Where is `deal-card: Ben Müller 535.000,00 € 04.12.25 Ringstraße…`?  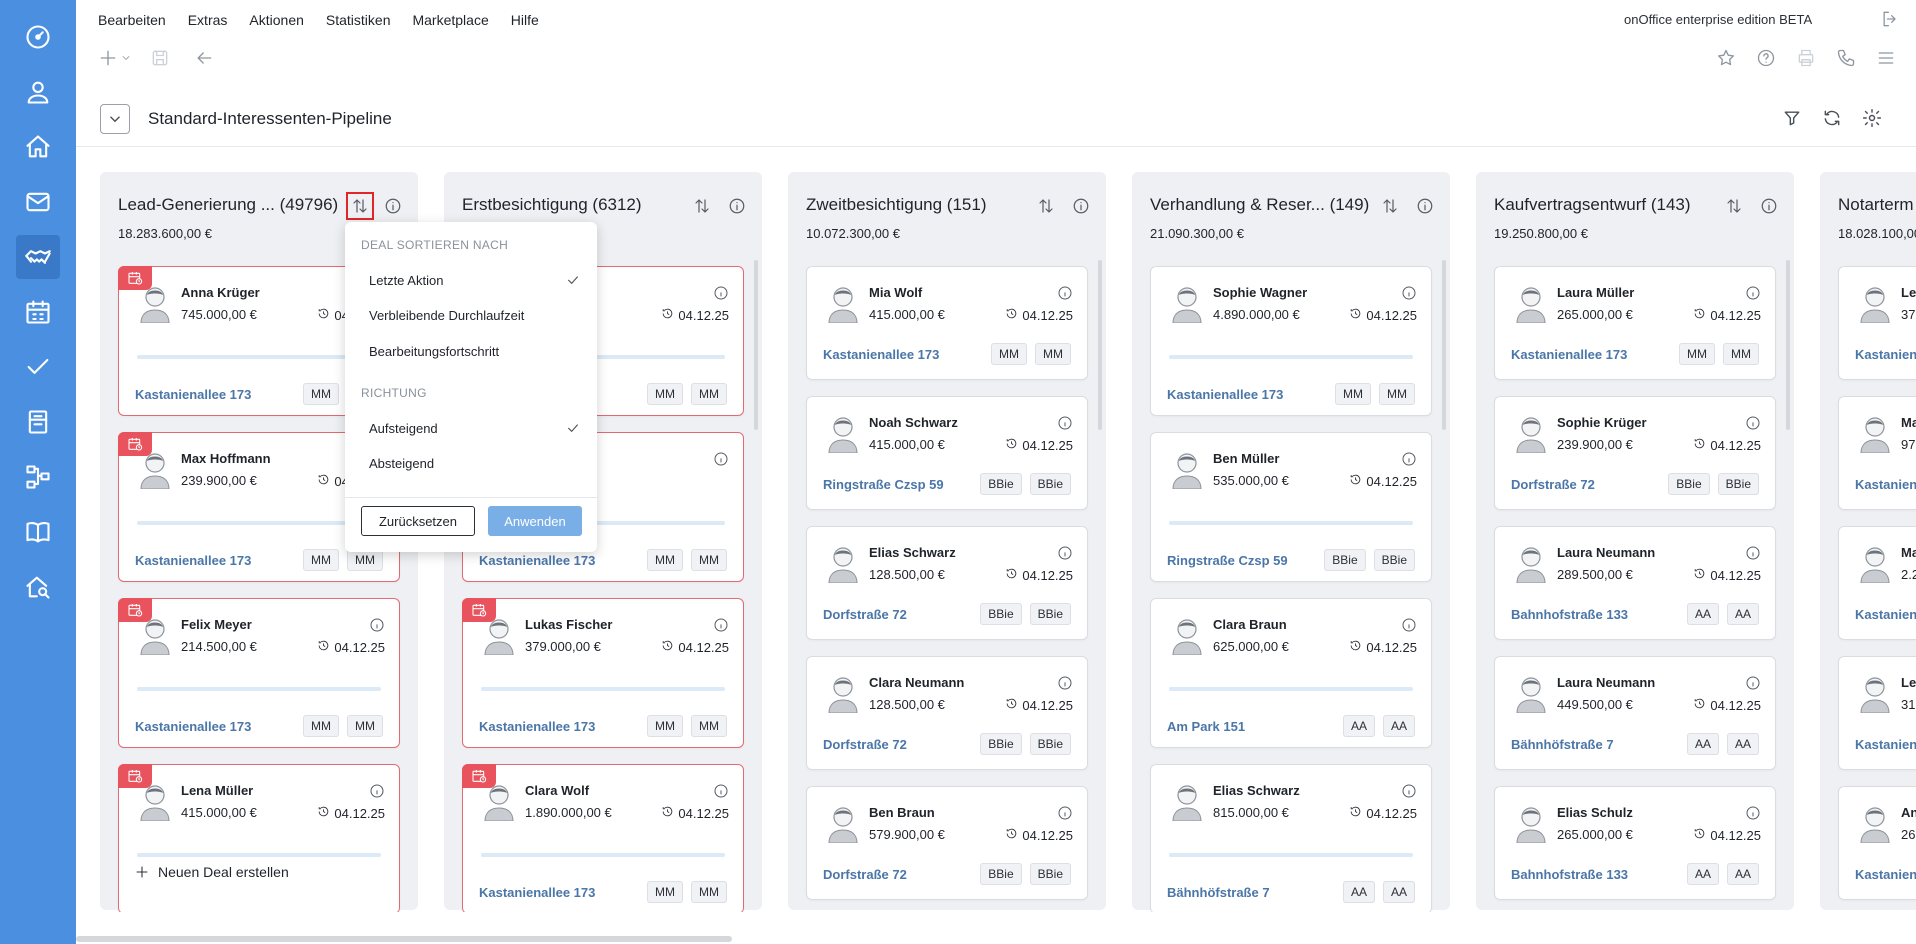
deal-card: Ben Müller 535.000,00 € 04.12.25 Ringstraße… is located at coordinates (1291, 507).